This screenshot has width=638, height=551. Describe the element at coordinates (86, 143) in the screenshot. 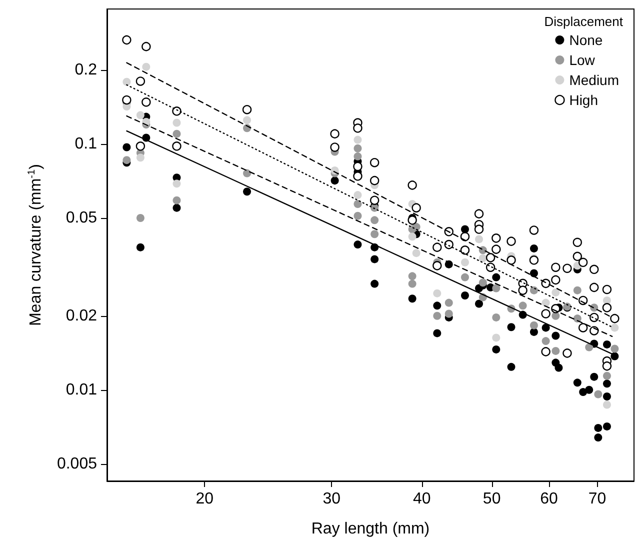

I see `y-tick-label: 0.1` at that location.